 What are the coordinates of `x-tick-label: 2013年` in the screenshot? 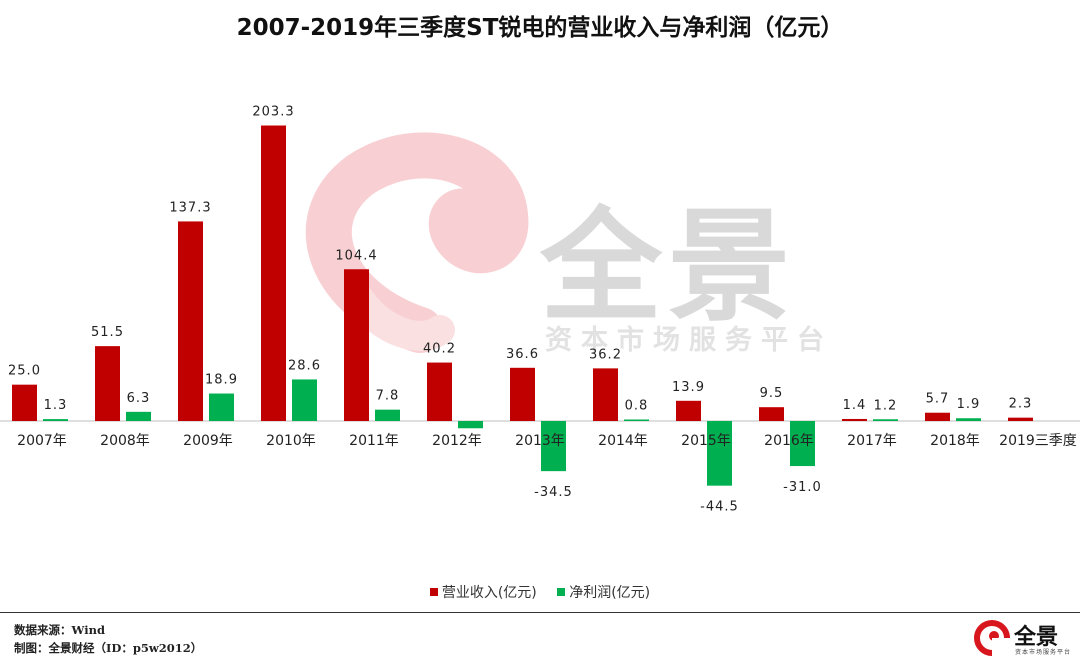 It's located at (540, 441).